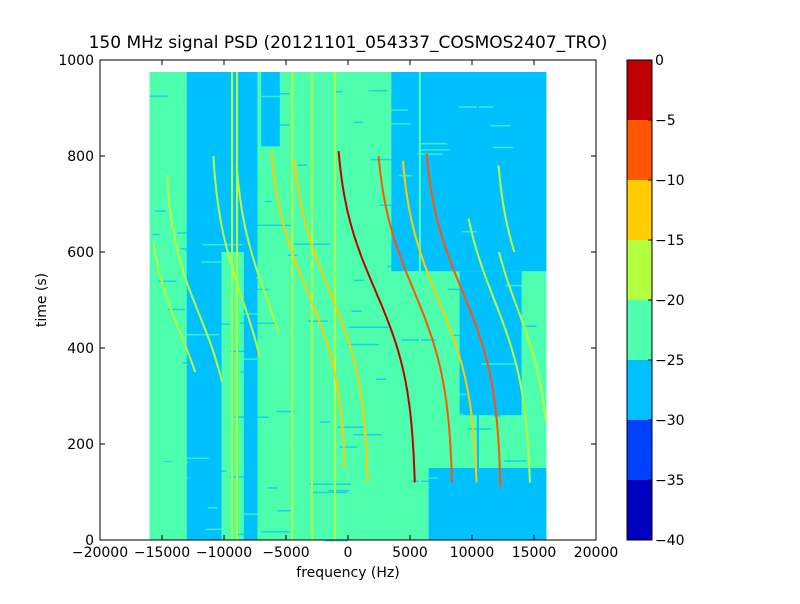  Describe the element at coordinates (534, 553) in the screenshot. I see `x-tick-label: 15000` at that location.